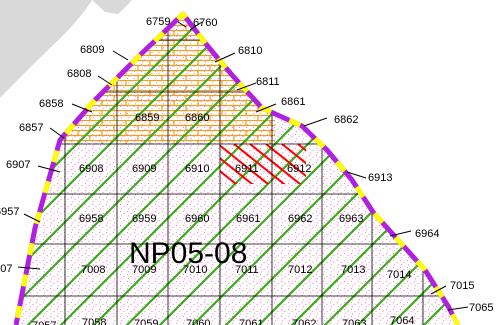  What do you see at coordinates (91, 219) in the screenshot?
I see `cell-label: 6958` at bounding box center [91, 219].